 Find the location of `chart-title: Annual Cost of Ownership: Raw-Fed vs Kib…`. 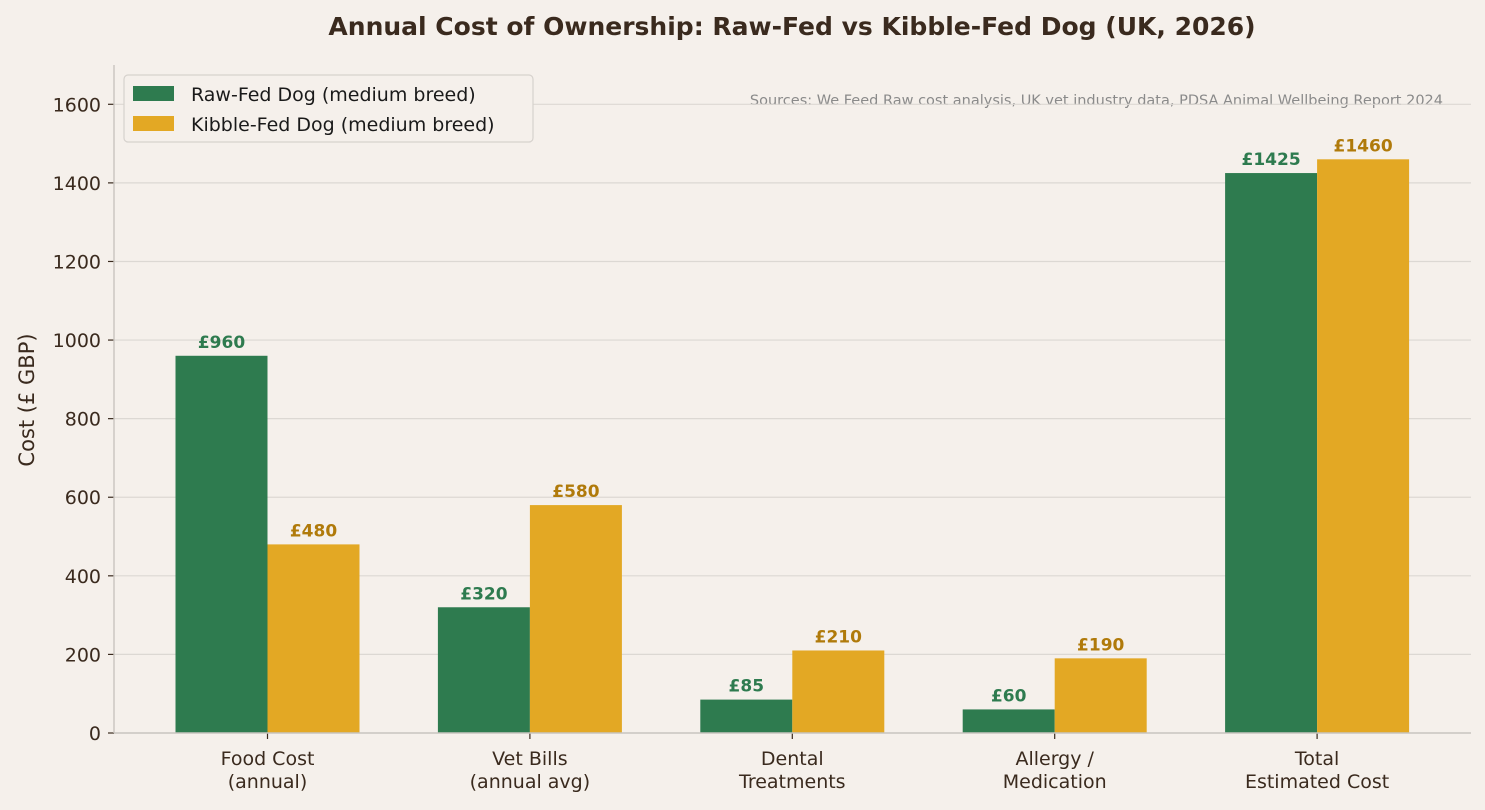

chart-title: Annual Cost of Ownership: Raw-Fed vs Kib… is located at coordinates (791, 26).